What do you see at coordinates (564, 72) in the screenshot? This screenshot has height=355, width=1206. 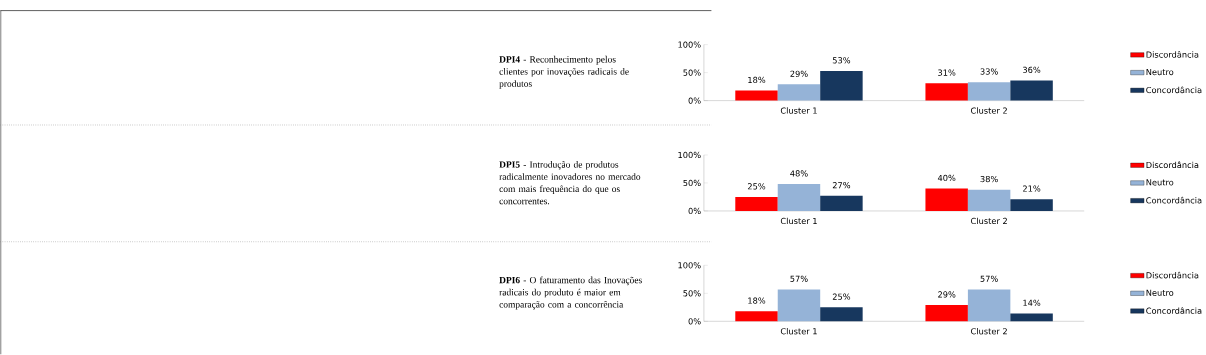 I see `text: DPI4 - Reconhecimento pelos clientes por inovações radicais de produtos` at bounding box center [564, 72].